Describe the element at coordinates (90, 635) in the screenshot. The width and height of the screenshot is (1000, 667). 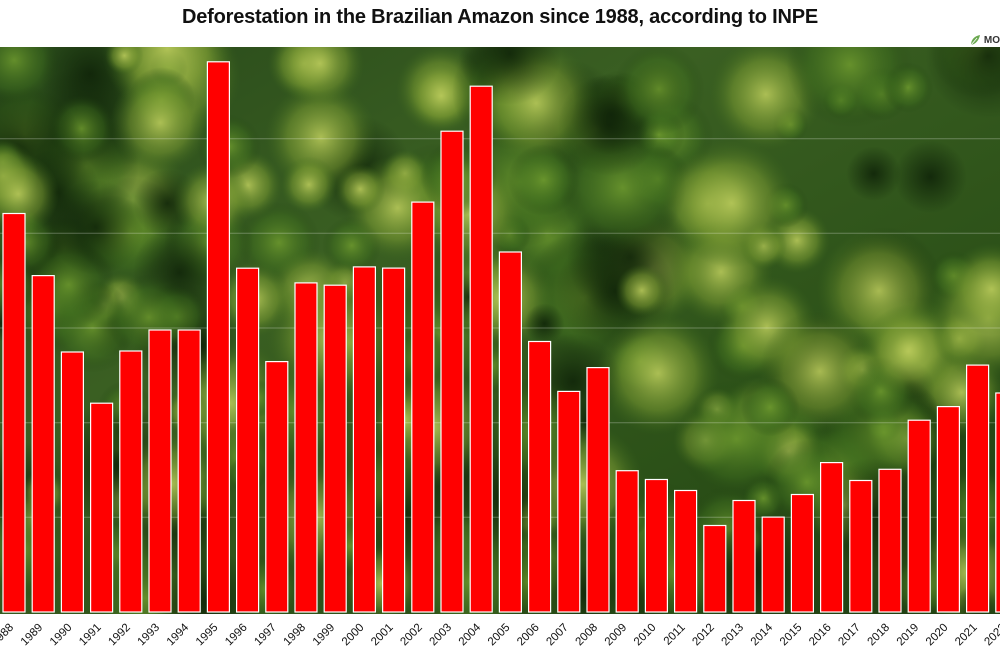
I see `x-tick-label-1991: 1991` at that location.